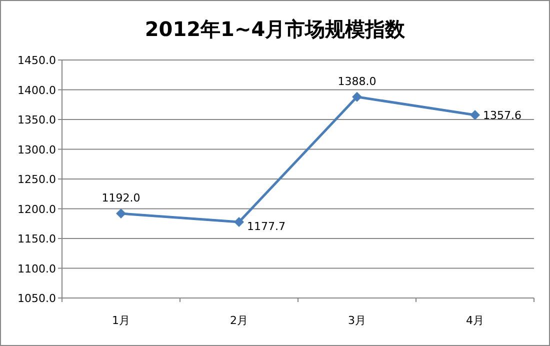  What do you see at coordinates (37, 60) in the screenshot?
I see `y-tick-label: 1450.0` at bounding box center [37, 60].